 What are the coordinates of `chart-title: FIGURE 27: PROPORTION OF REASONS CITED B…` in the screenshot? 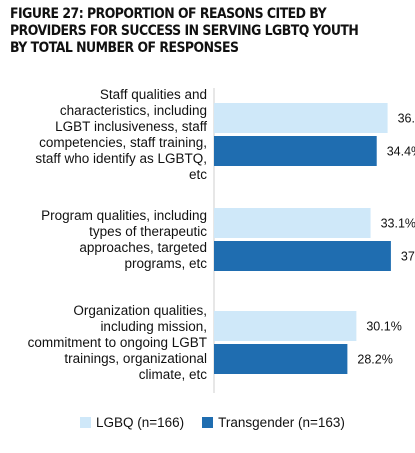 It's located at (184, 31).